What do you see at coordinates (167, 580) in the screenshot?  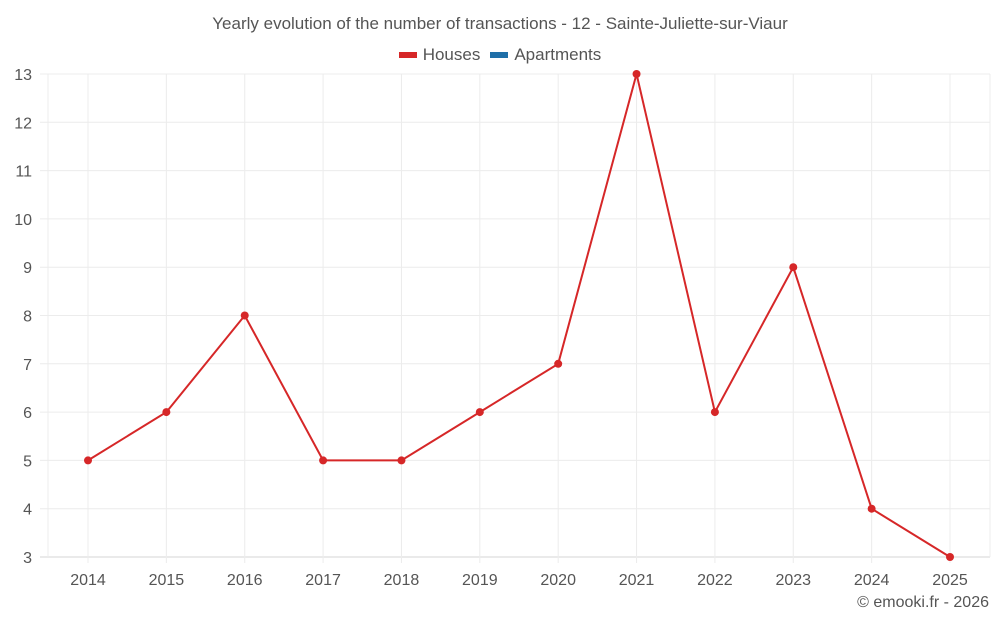 I see `x-tick-label: 2015` at bounding box center [167, 580].